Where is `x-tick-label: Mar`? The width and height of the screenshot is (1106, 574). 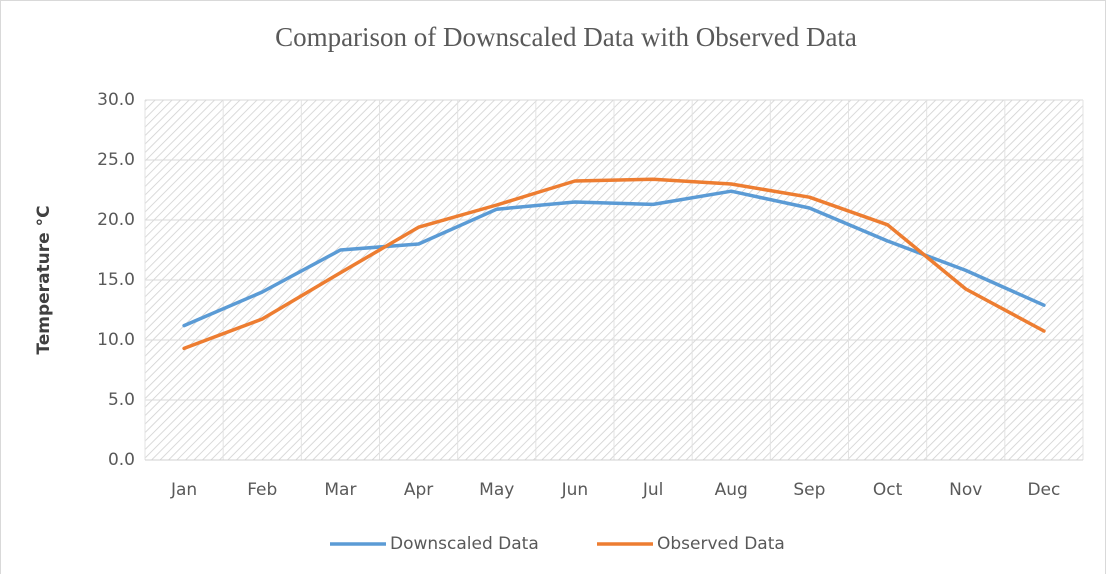 x-tick-label: Mar is located at coordinates (340, 490).